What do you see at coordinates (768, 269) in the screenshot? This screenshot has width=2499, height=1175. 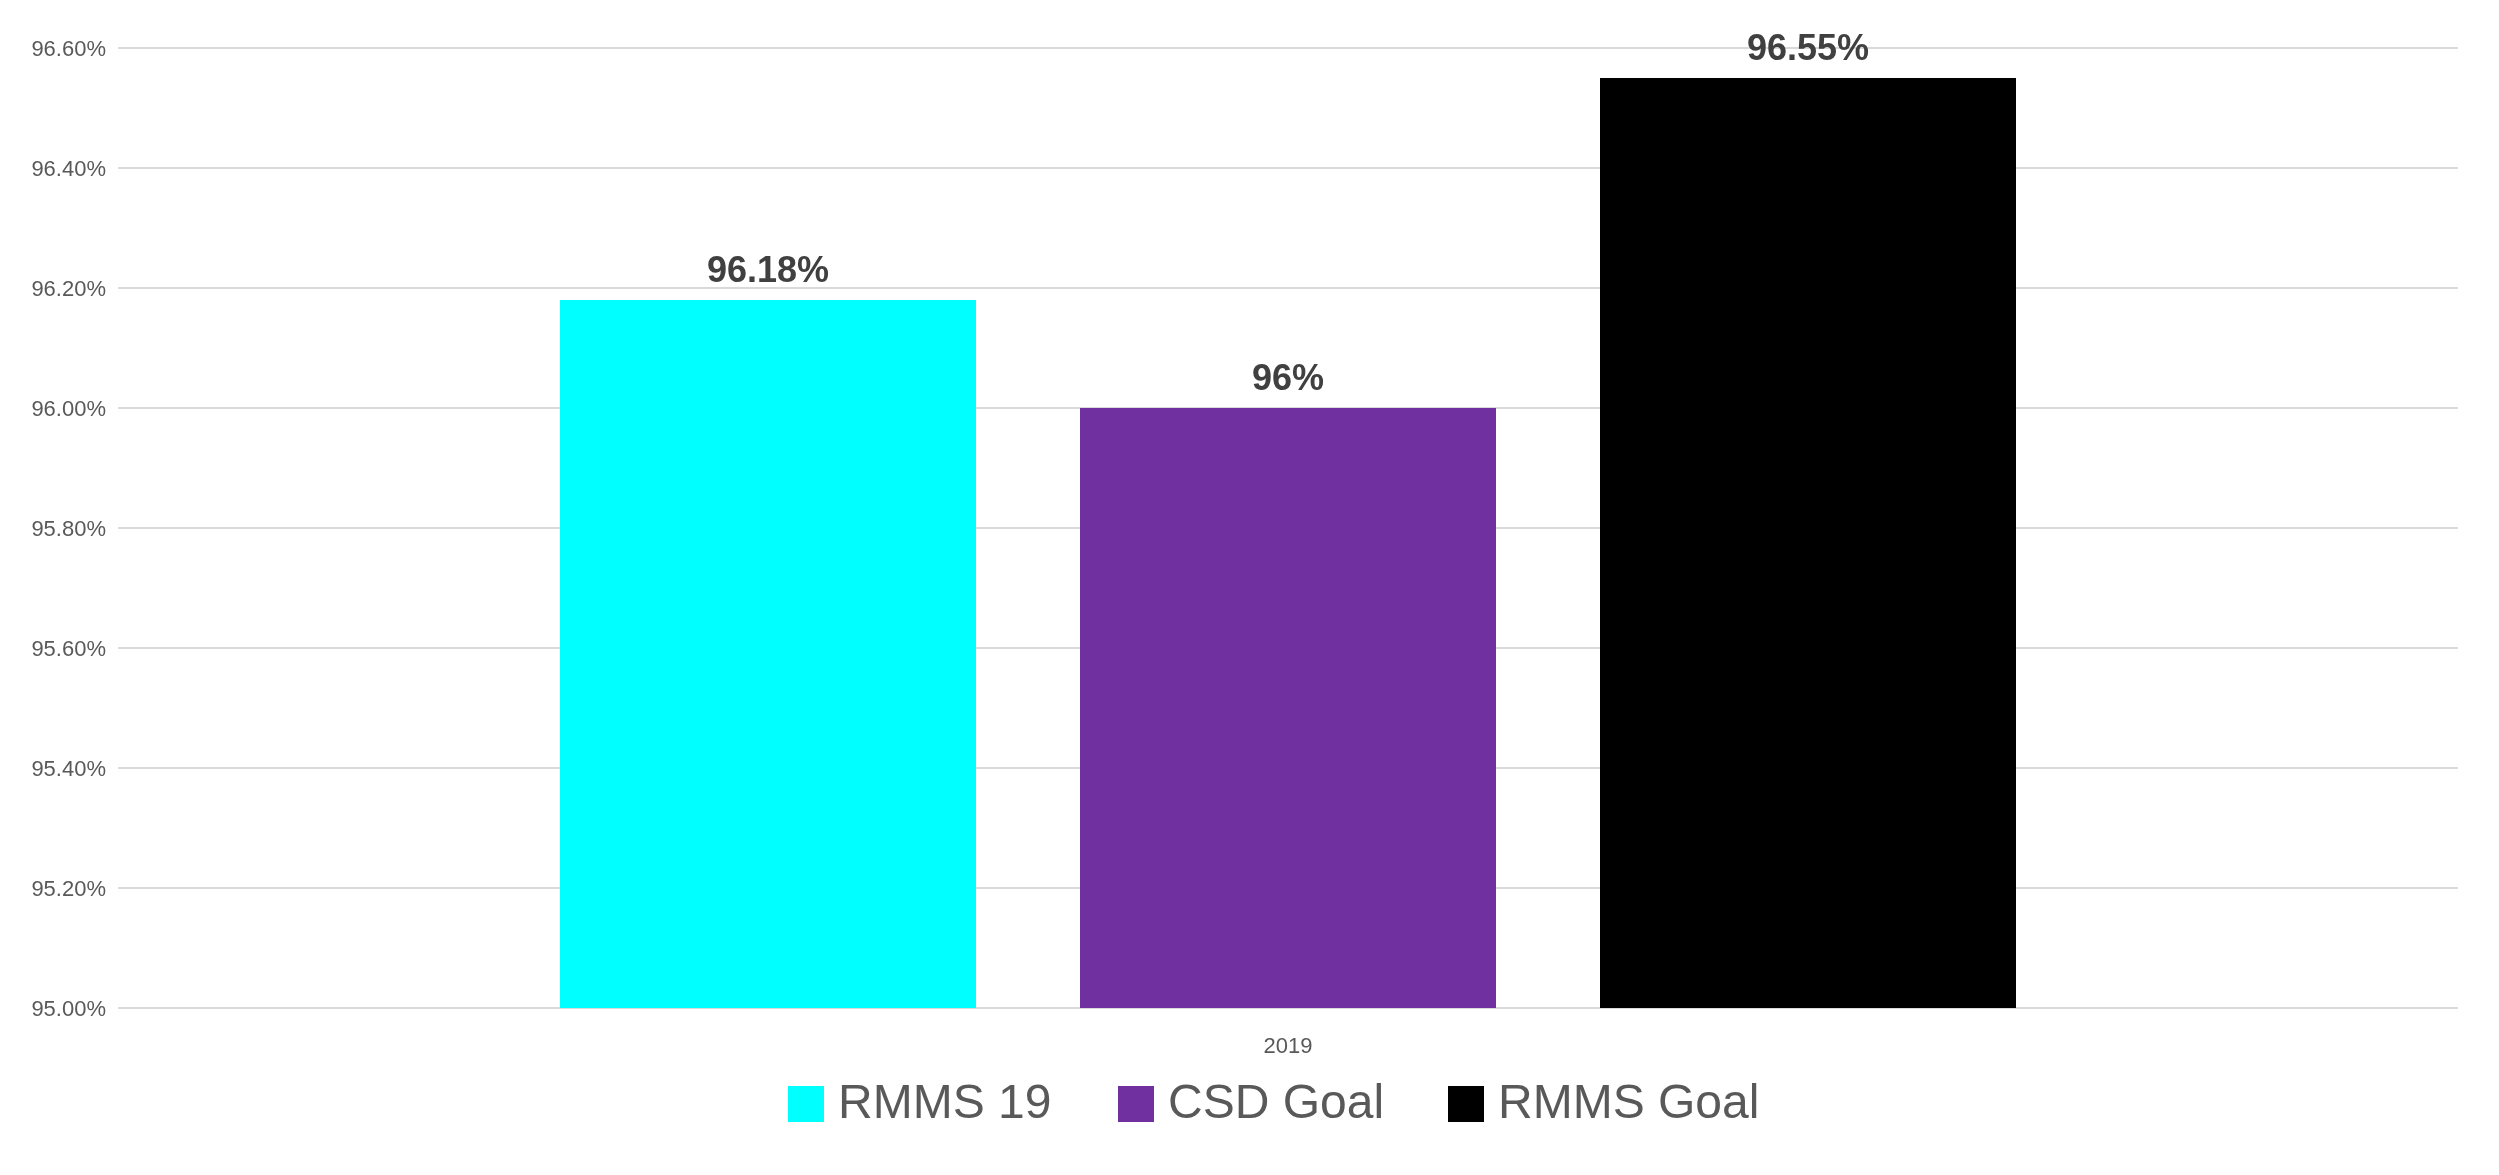 I see `data-label: 96.18%` at bounding box center [768, 269].